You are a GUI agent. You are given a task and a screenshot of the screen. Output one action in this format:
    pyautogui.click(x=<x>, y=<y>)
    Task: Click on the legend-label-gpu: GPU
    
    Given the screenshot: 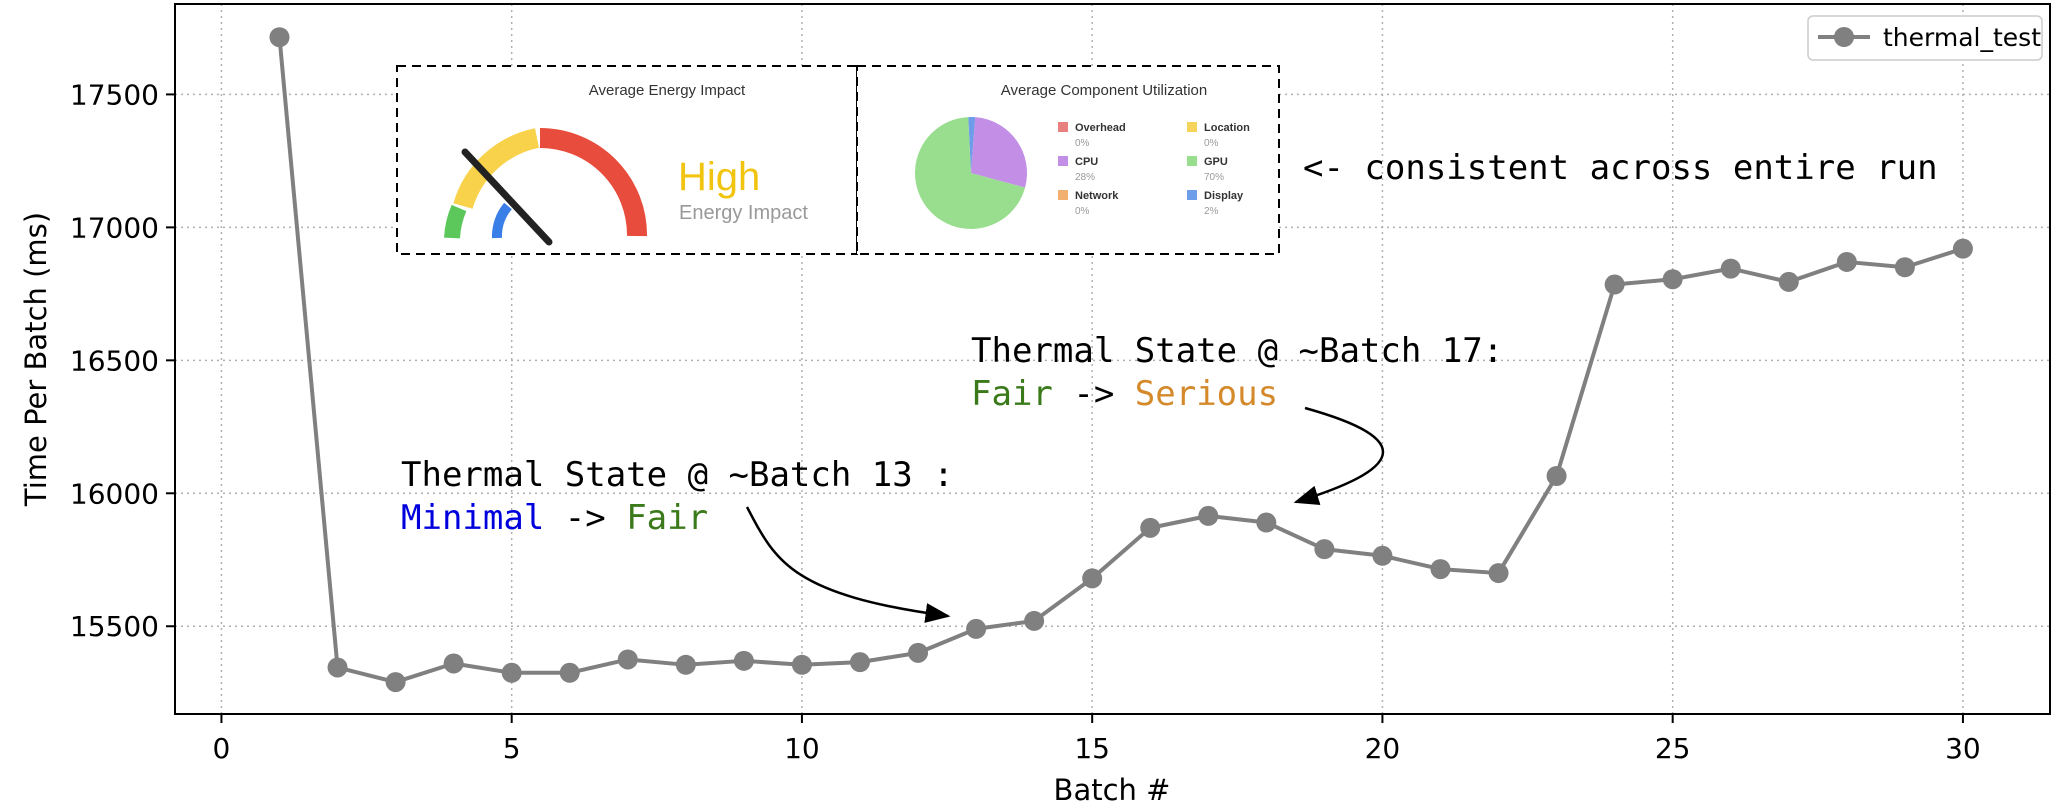 What is the action you would take?
    pyautogui.click(x=1216, y=162)
    